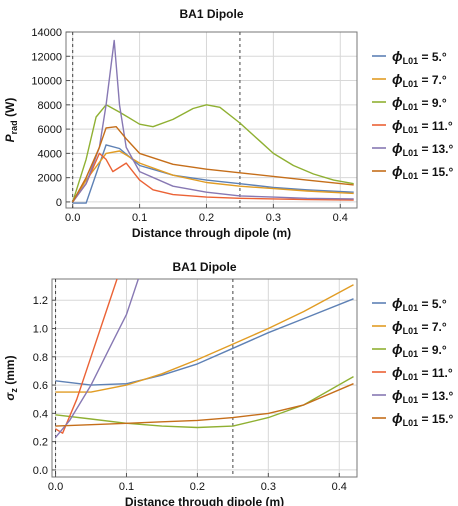 Image resolution: width=458 pixels, height=506 pixels. I want to click on y-tick-label: 0.4, so click(40, 414).